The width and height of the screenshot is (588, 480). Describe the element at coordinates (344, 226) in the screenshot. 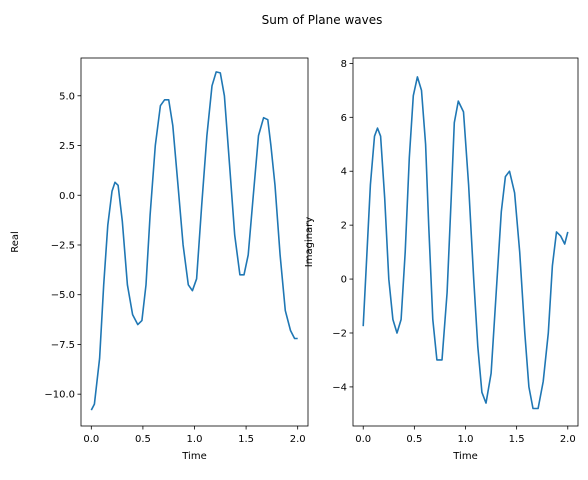

I see `y-tick-label: 2` at that location.